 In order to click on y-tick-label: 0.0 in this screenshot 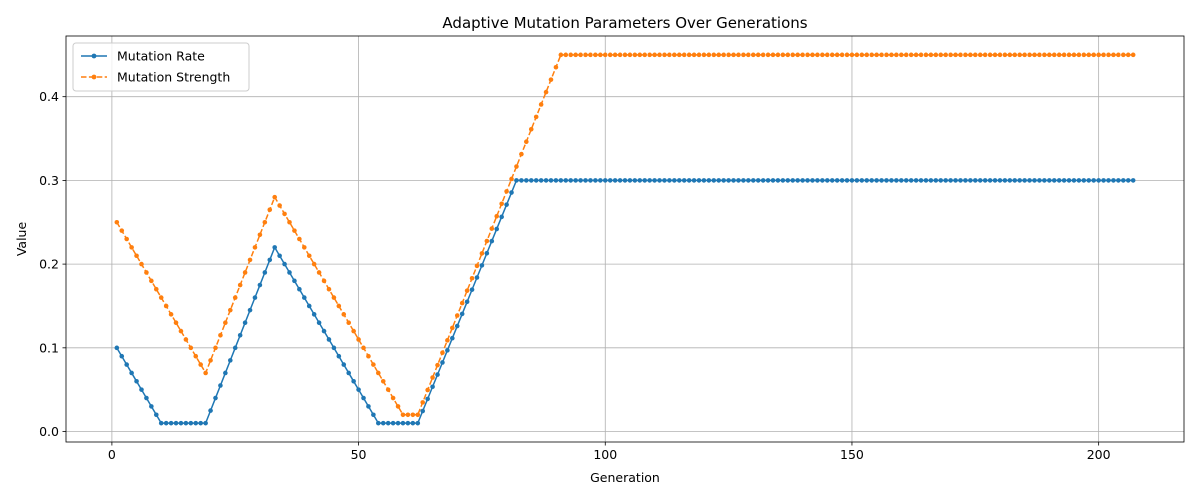, I will do `click(49, 431)`.